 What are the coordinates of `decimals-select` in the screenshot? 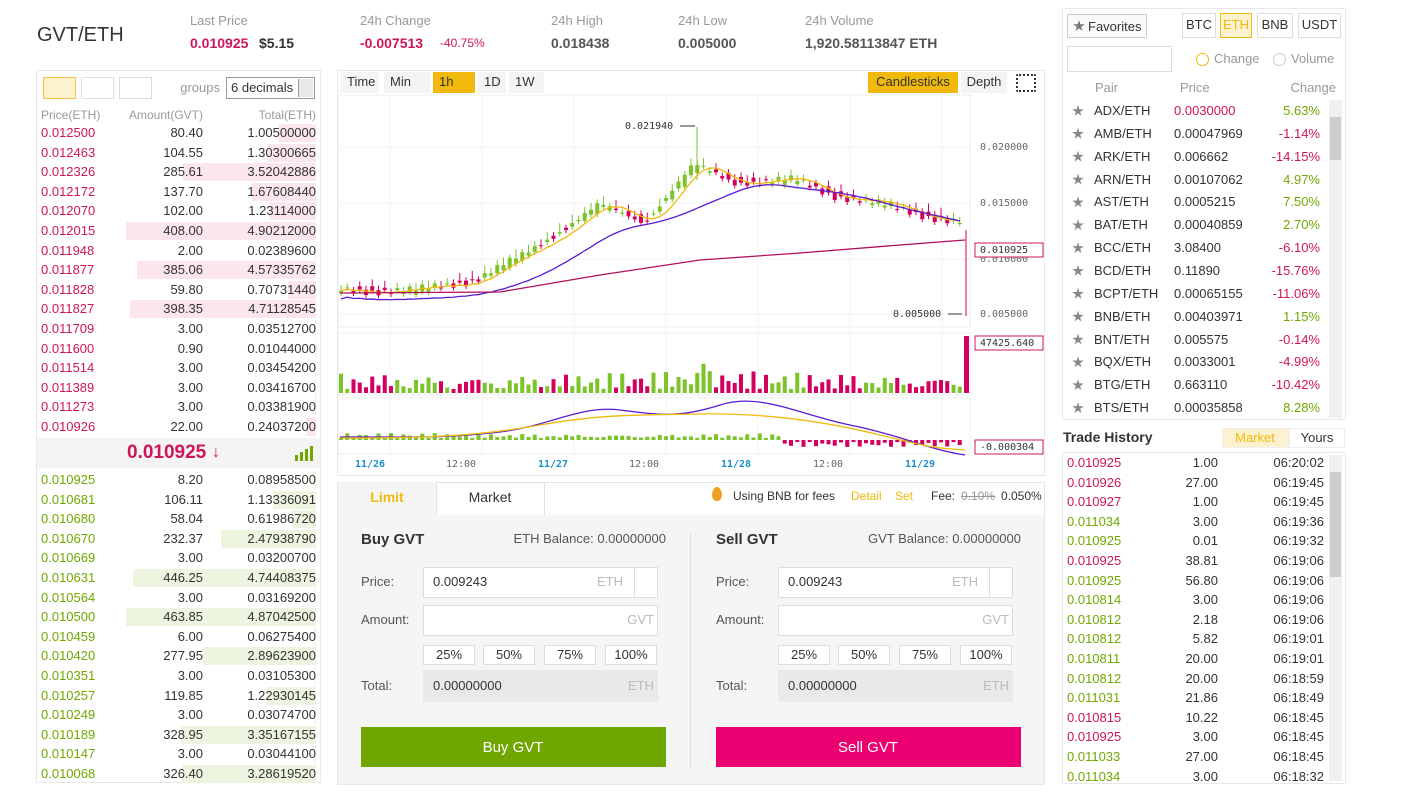 It's located at (270, 88).